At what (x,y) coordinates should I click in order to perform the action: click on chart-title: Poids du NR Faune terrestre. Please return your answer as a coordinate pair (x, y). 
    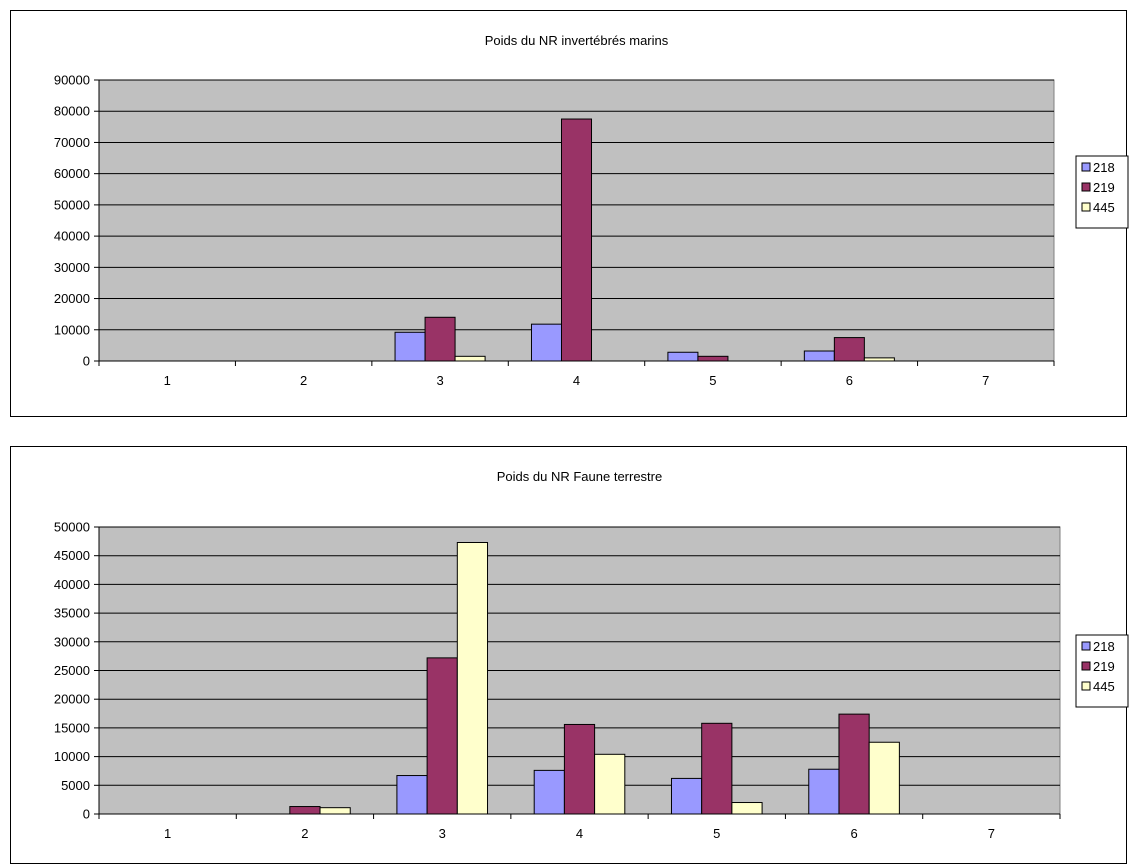
    Looking at the image, I should click on (579, 476).